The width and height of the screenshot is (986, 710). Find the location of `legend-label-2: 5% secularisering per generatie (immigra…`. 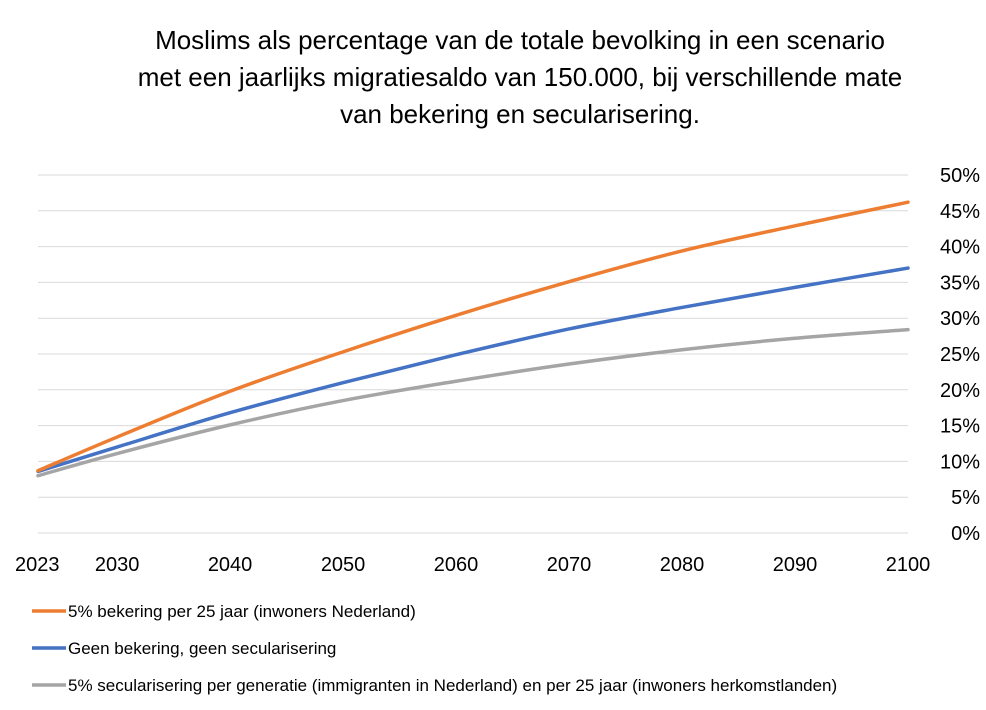

legend-label-2: 5% secularisering per generatie (immigra… is located at coordinates (452, 685).